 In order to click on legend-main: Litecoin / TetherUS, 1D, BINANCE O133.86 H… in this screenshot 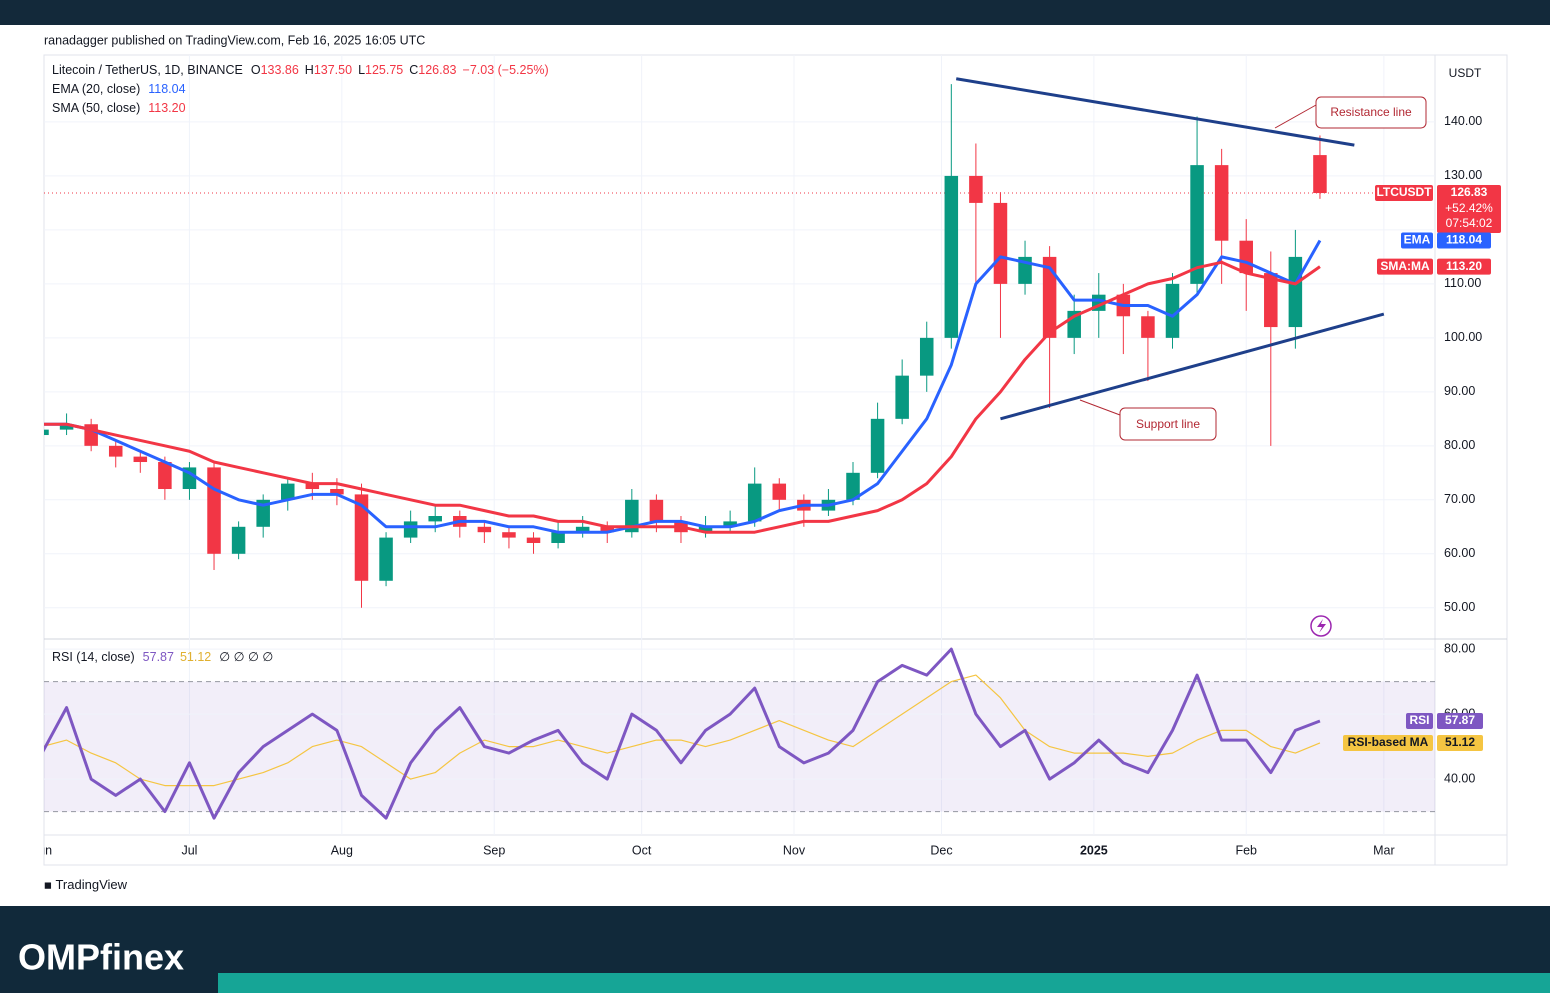, I will do `click(300, 70)`.